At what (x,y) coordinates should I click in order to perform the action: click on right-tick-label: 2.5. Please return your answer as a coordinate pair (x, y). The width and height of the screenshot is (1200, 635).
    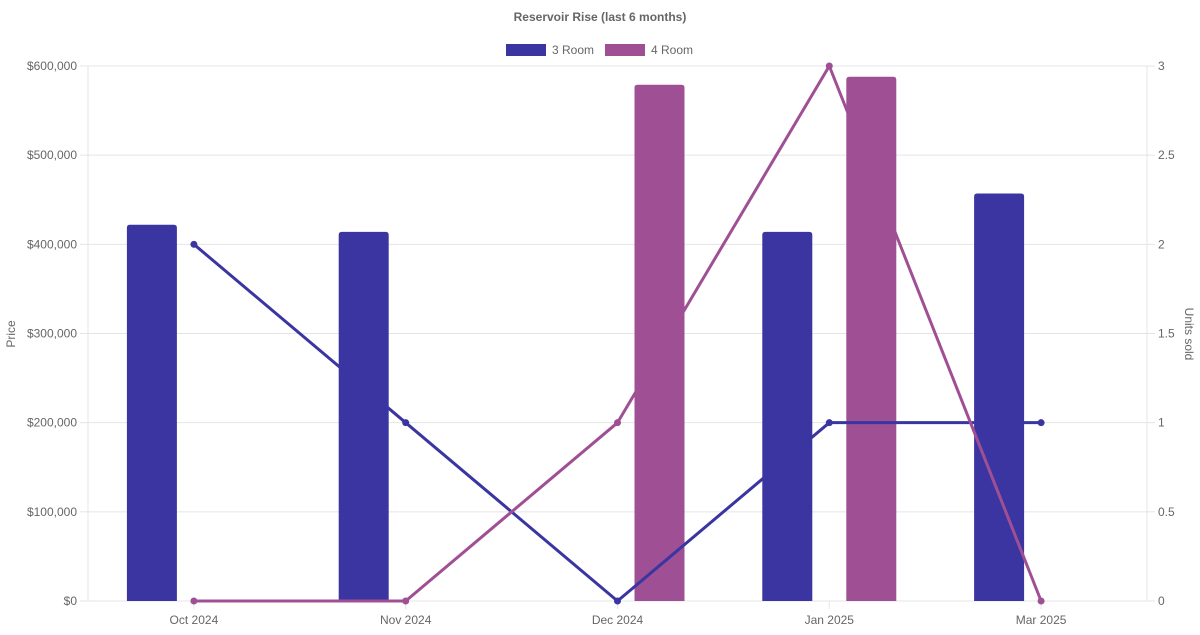
    Looking at the image, I should click on (1166, 155).